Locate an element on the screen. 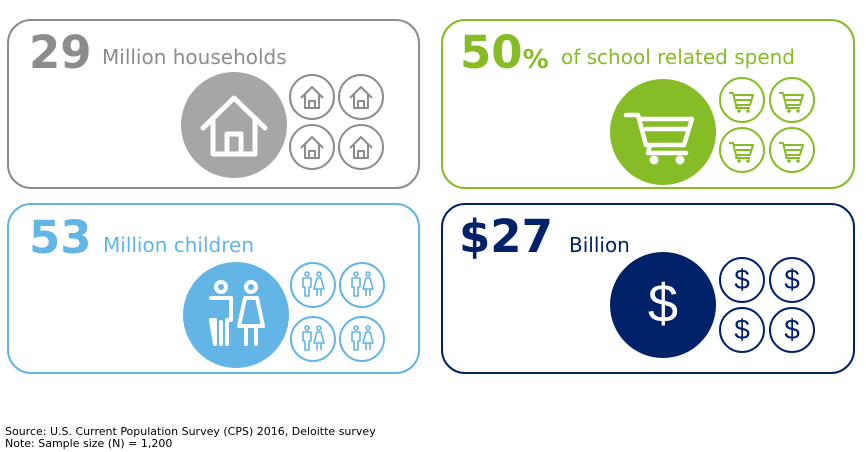 This screenshot has width=866, height=452. spend-number-value: 50 is located at coordinates (491, 52).